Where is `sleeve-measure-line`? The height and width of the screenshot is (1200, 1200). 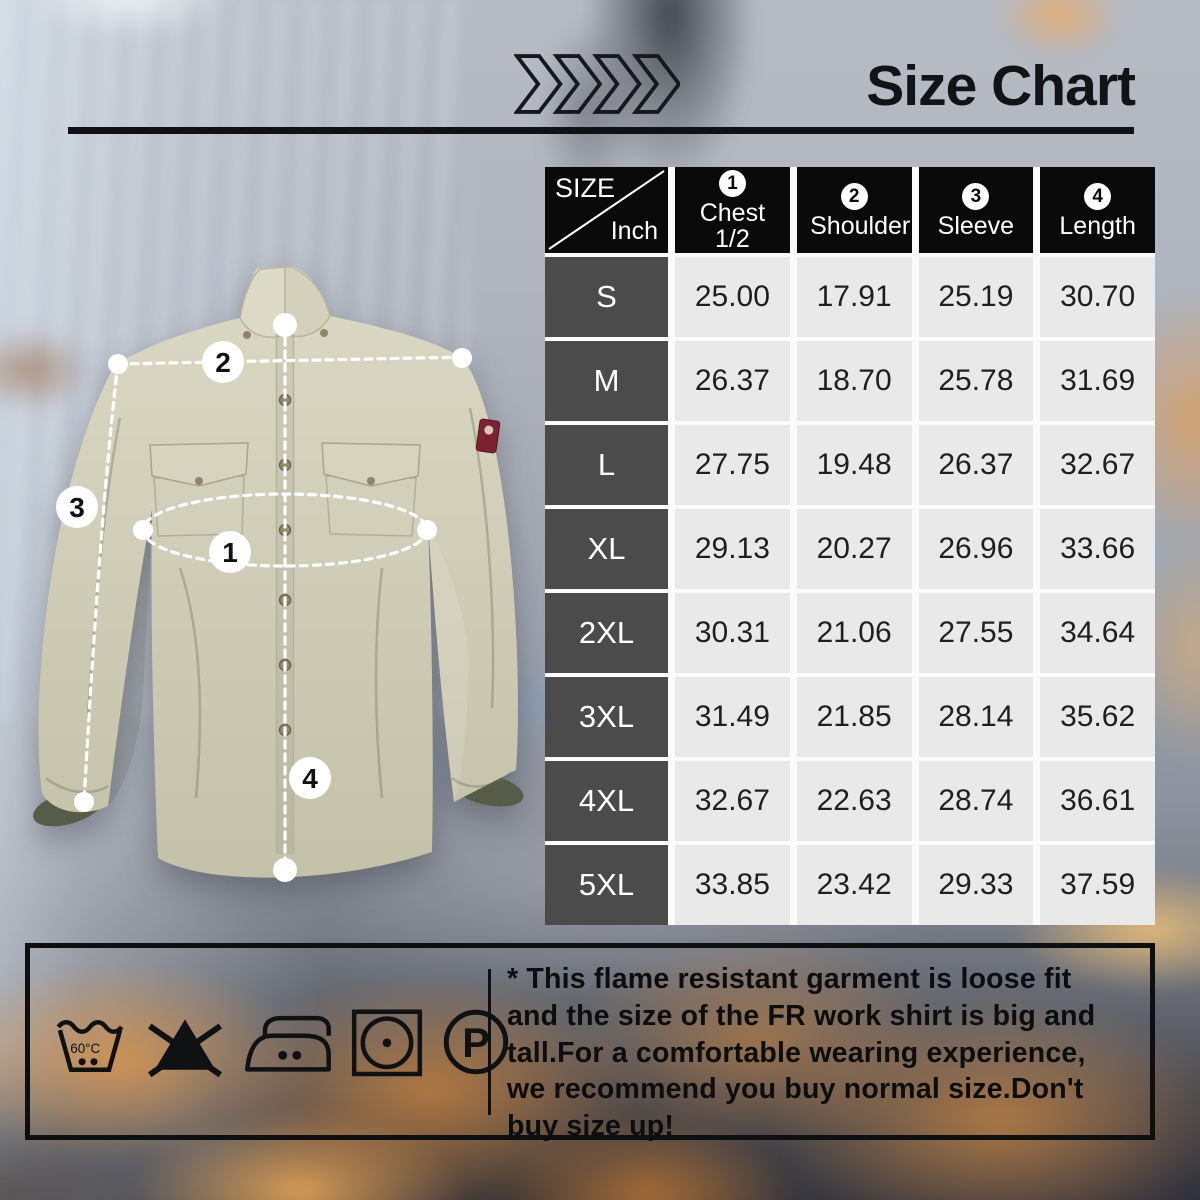
sleeve-measure-line is located at coordinates (101, 583).